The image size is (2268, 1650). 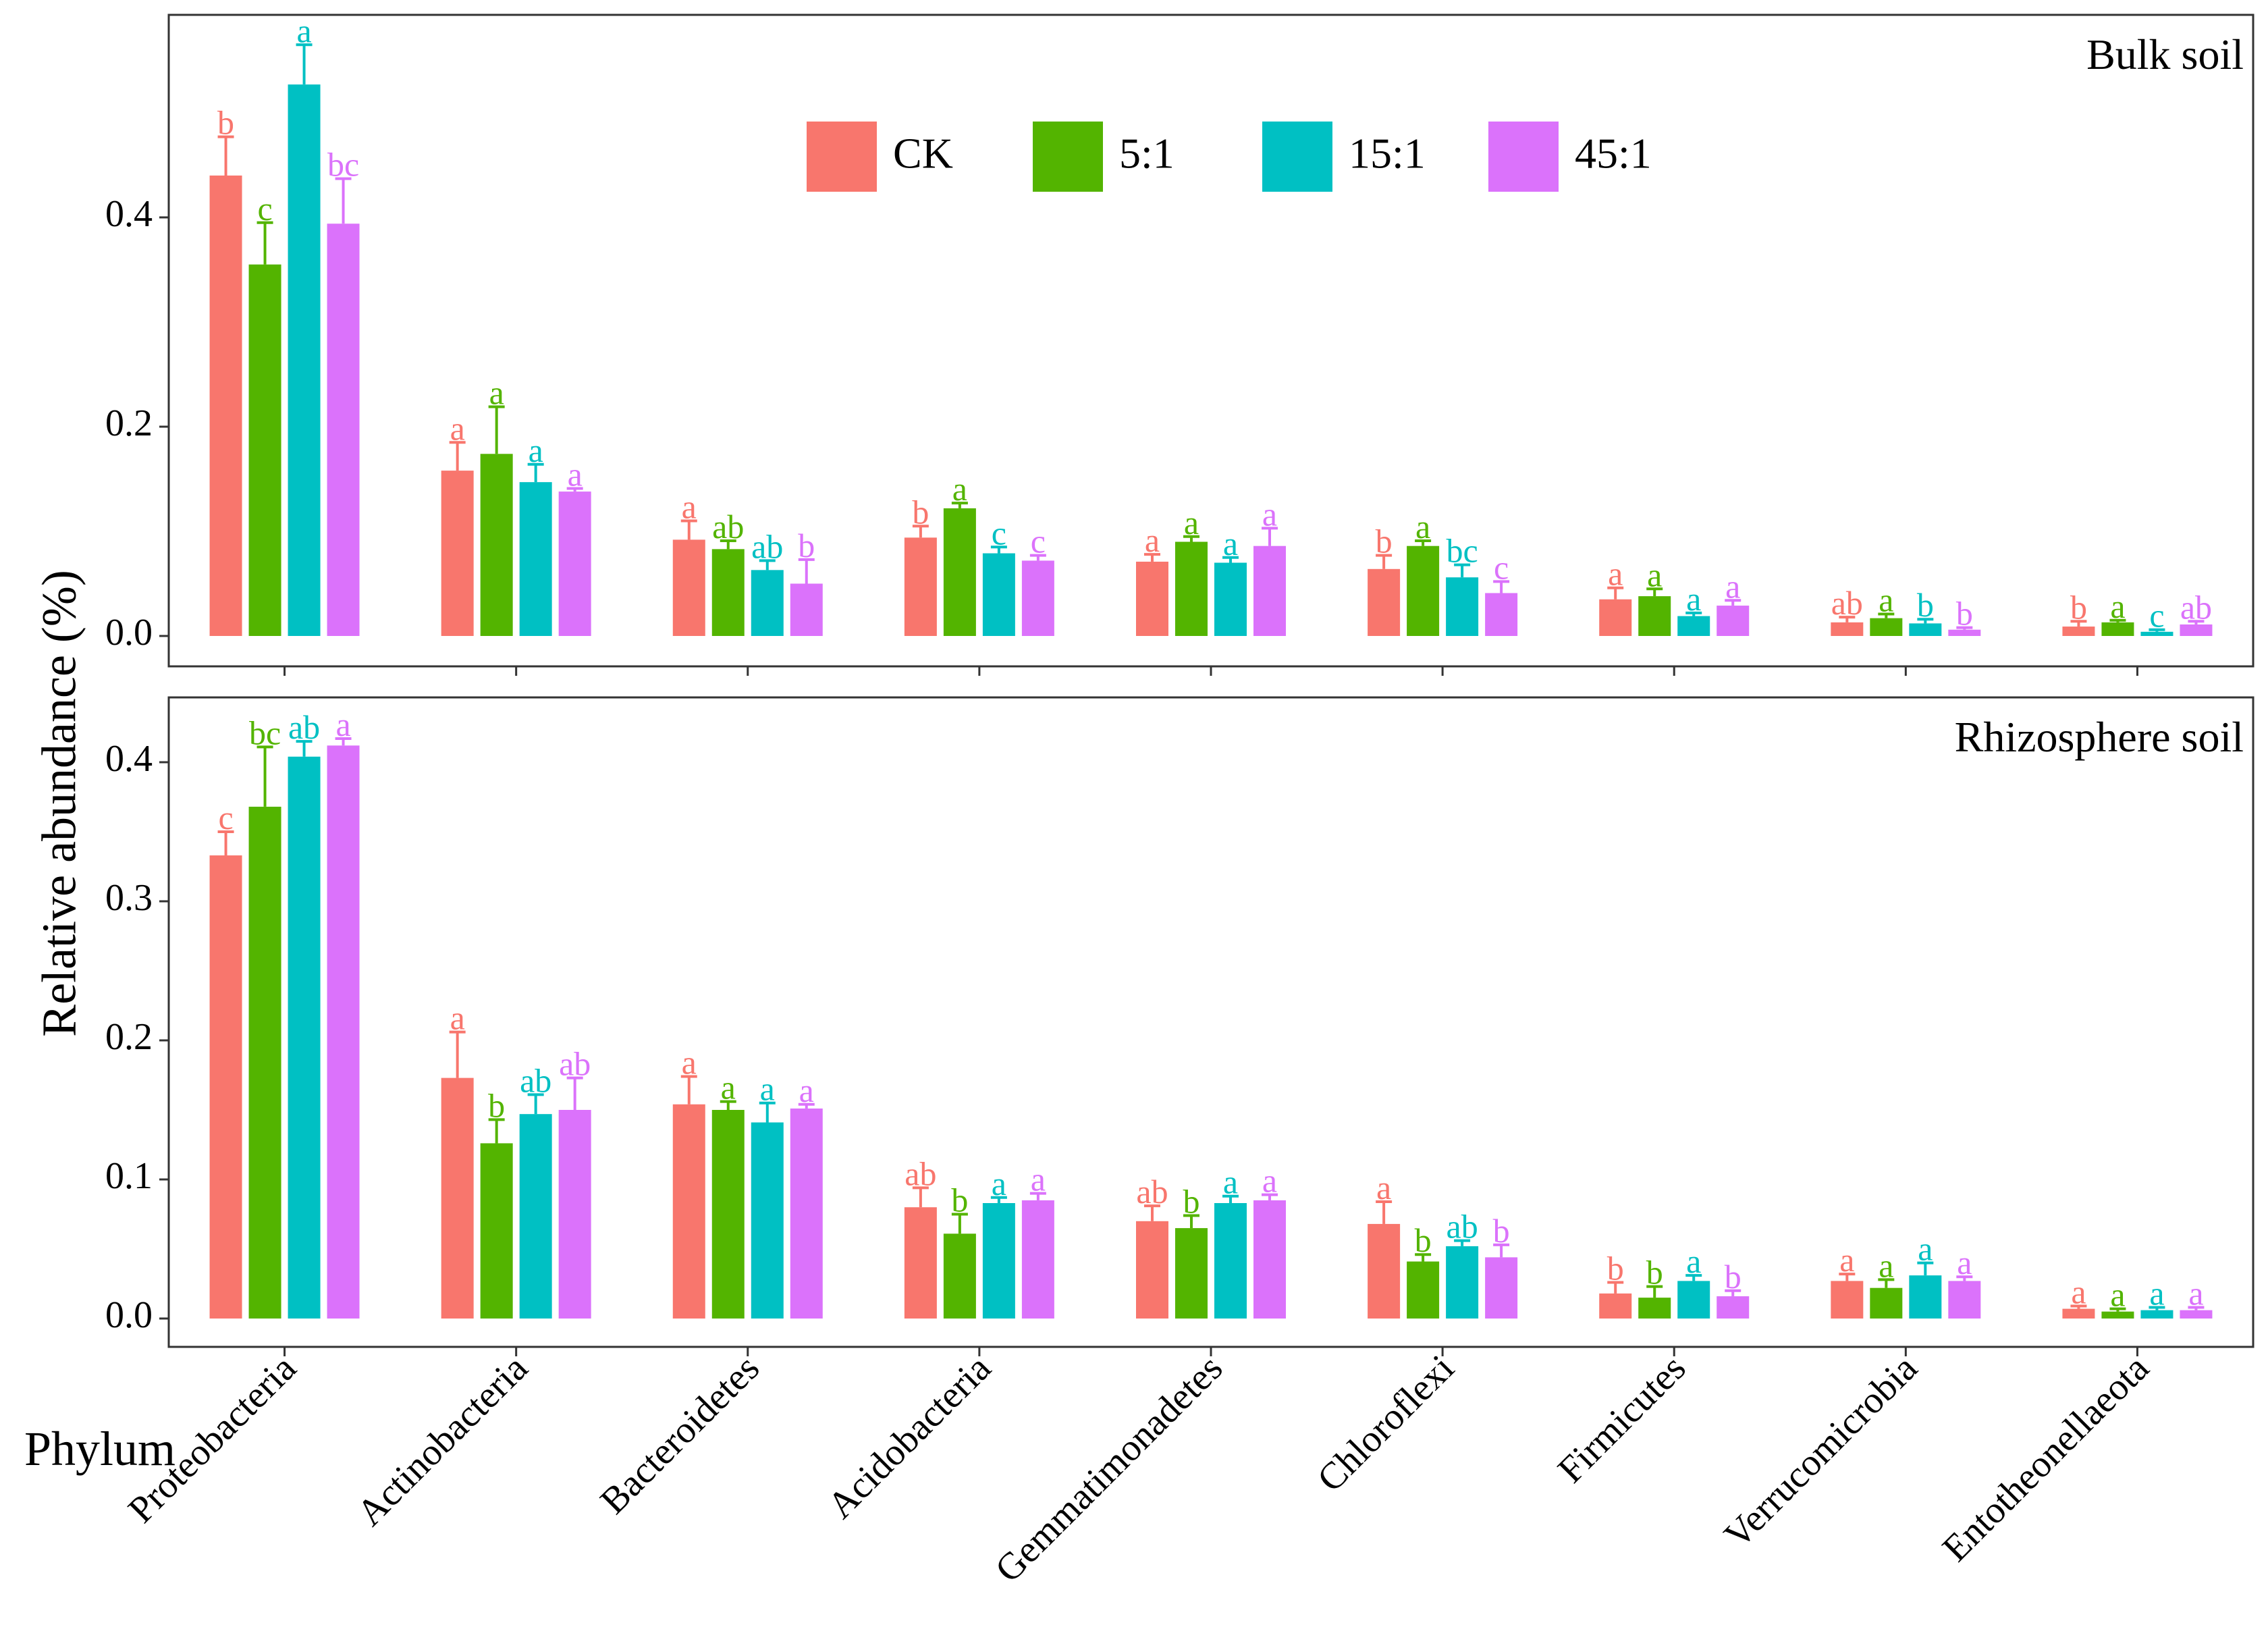 What do you see at coordinates (129, 1176) in the screenshot?
I see `y-tick-label: 0.1` at bounding box center [129, 1176].